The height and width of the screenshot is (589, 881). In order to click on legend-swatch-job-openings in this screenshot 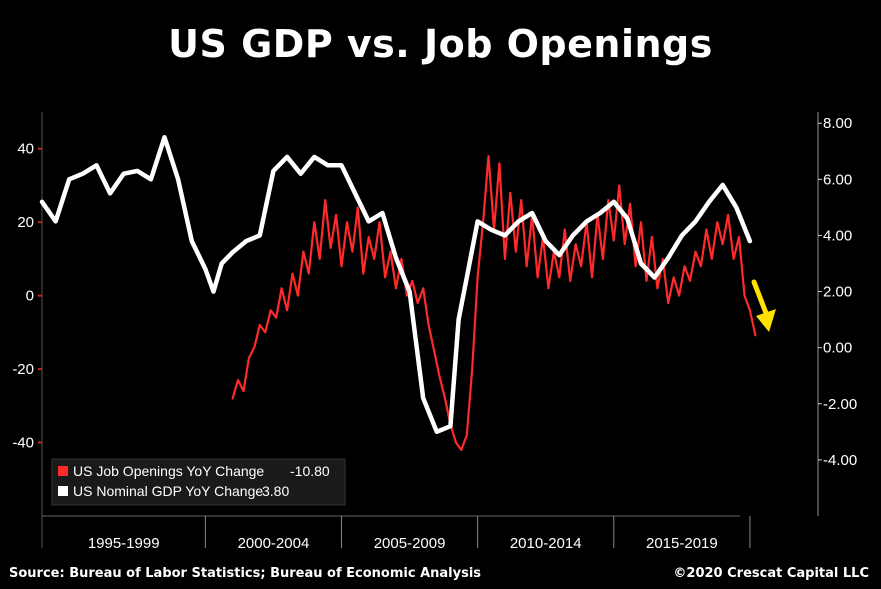, I will do `click(63, 471)`.